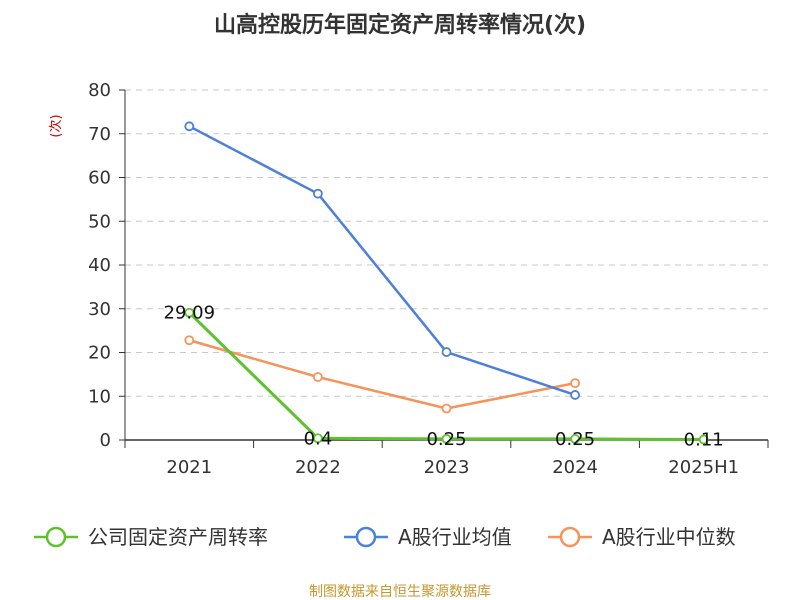 Image resolution: width=800 pixels, height=600 pixels. Describe the element at coordinates (400, 25) in the screenshot. I see `chart-title: 山高控股历年固定资产周转率情况(次)` at that location.